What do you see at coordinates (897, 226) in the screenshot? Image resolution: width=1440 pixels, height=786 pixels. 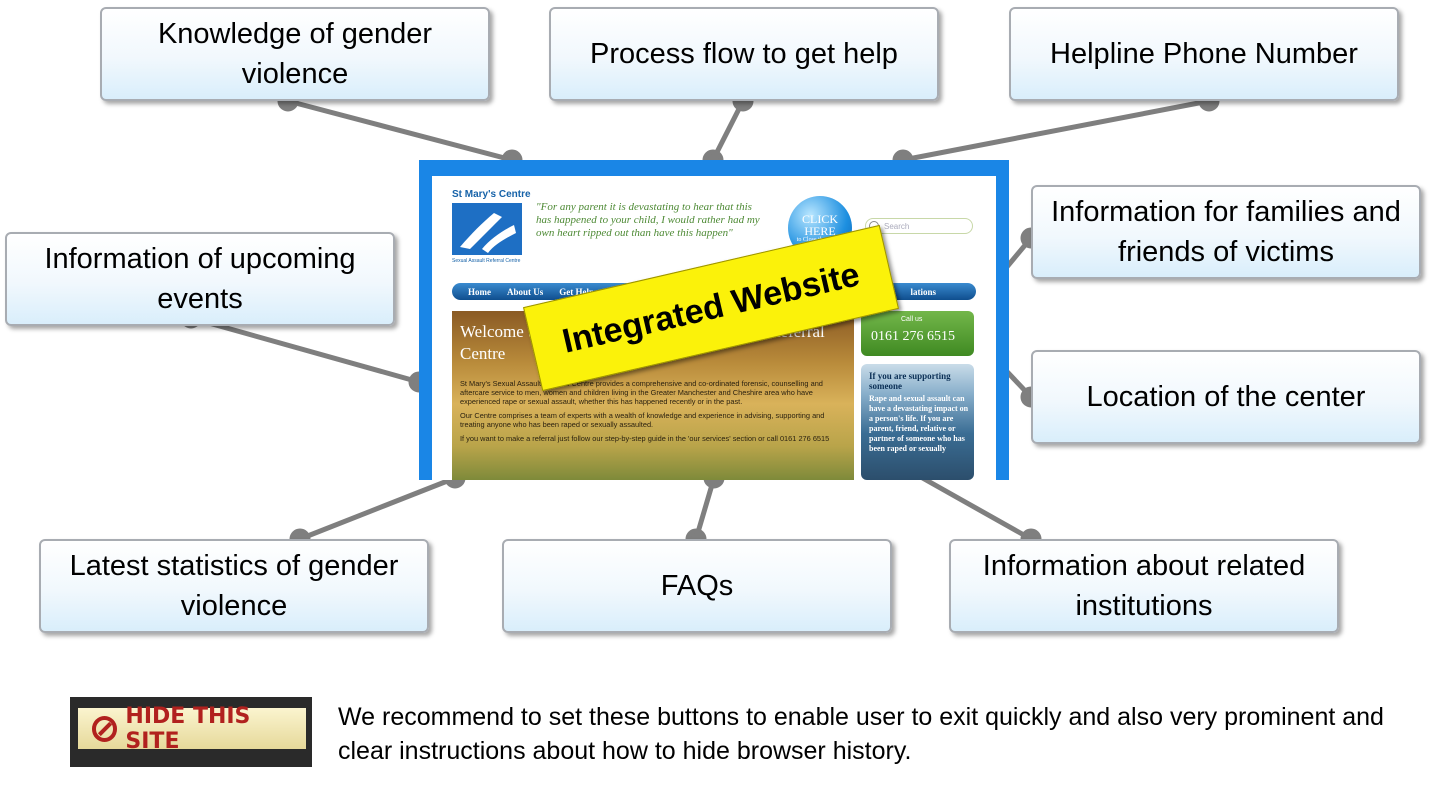 I see `site-search-placeholder: Search` at bounding box center [897, 226].